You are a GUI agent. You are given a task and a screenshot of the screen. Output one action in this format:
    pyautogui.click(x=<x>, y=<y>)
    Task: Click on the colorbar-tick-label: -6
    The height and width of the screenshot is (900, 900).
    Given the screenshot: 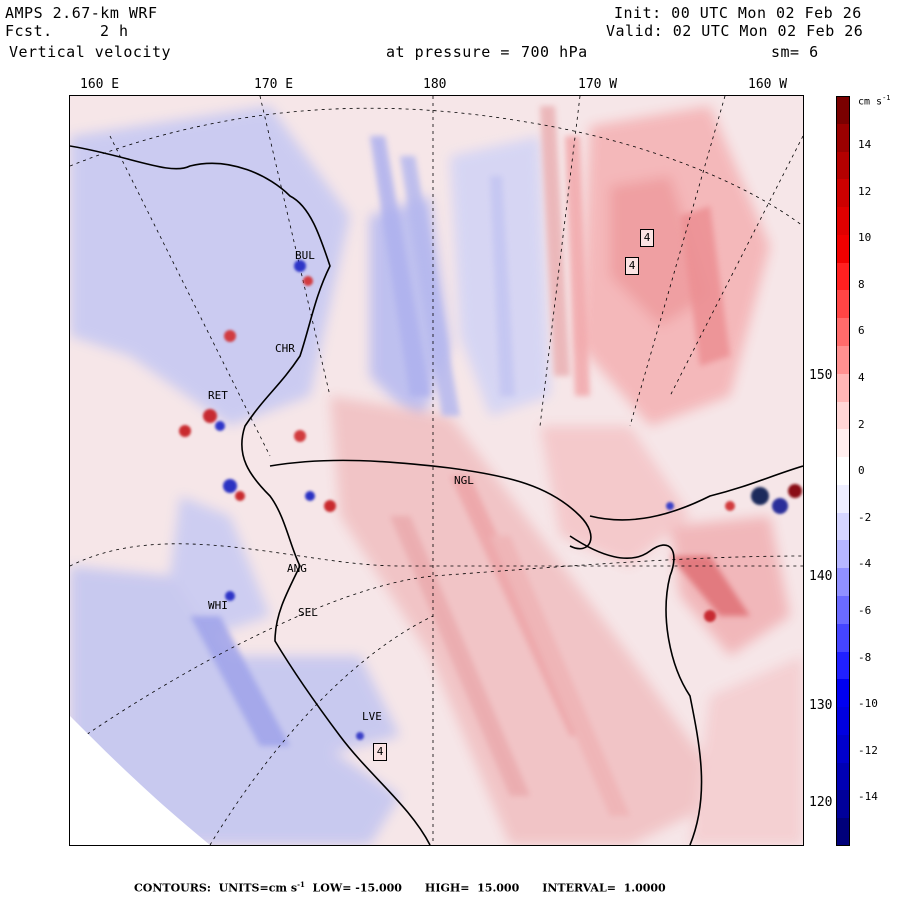 What is the action you would take?
    pyautogui.click(x=865, y=610)
    